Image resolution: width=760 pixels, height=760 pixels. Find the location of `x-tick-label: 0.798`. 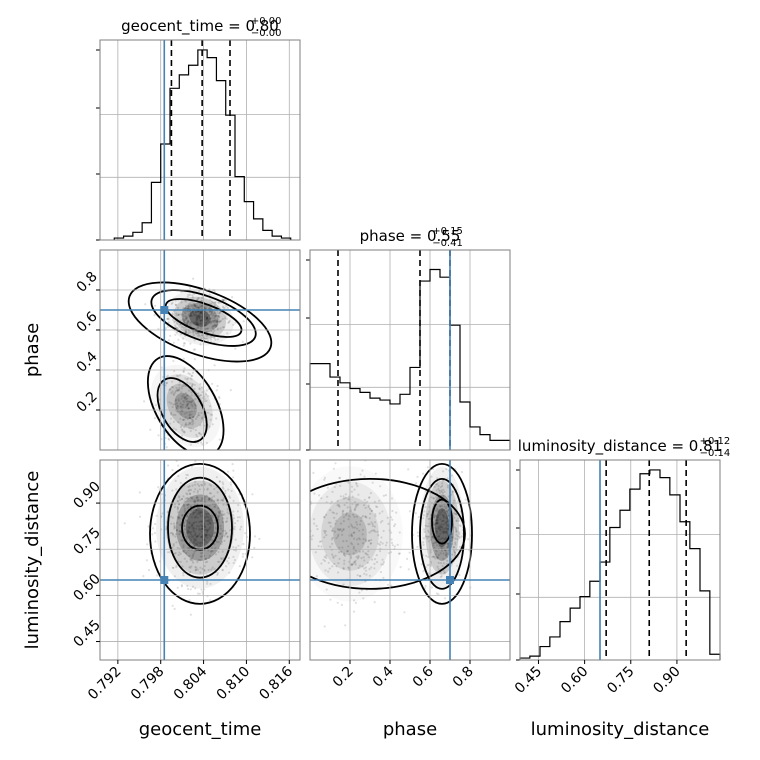

x-tick-label: 0.798 is located at coordinates (148, 684).